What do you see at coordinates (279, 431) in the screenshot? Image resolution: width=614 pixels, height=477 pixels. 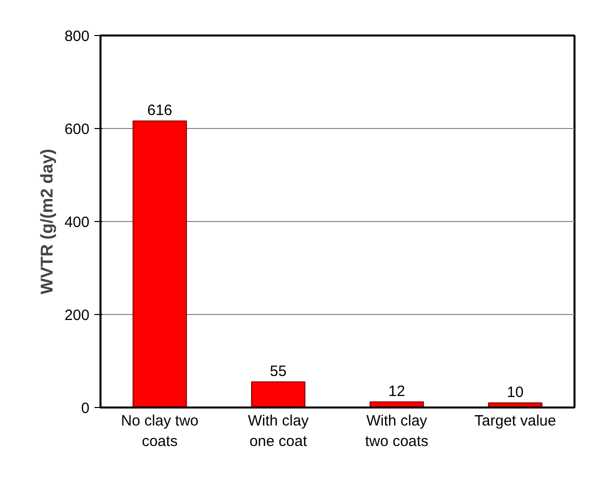 I see `x-tick-label: With clay one coat` at bounding box center [279, 431].